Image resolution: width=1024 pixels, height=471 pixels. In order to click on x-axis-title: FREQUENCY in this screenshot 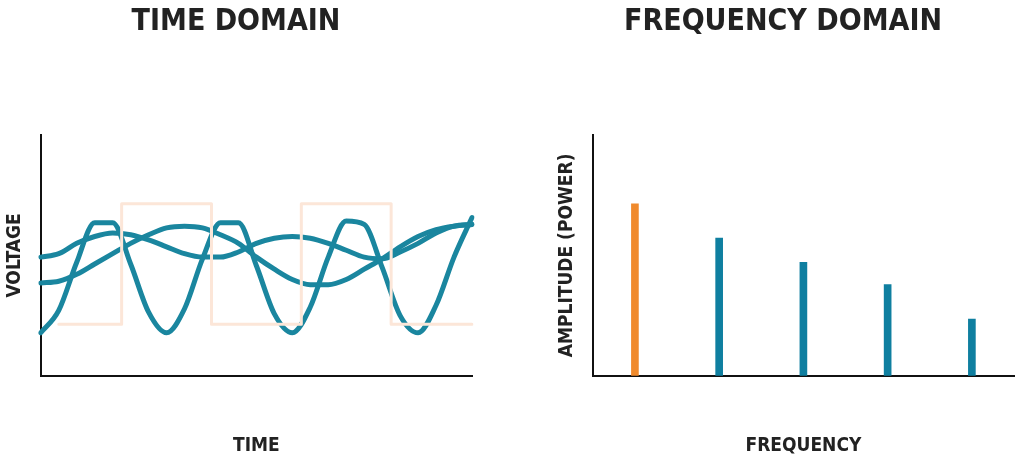, I will do `click(803, 443)`.